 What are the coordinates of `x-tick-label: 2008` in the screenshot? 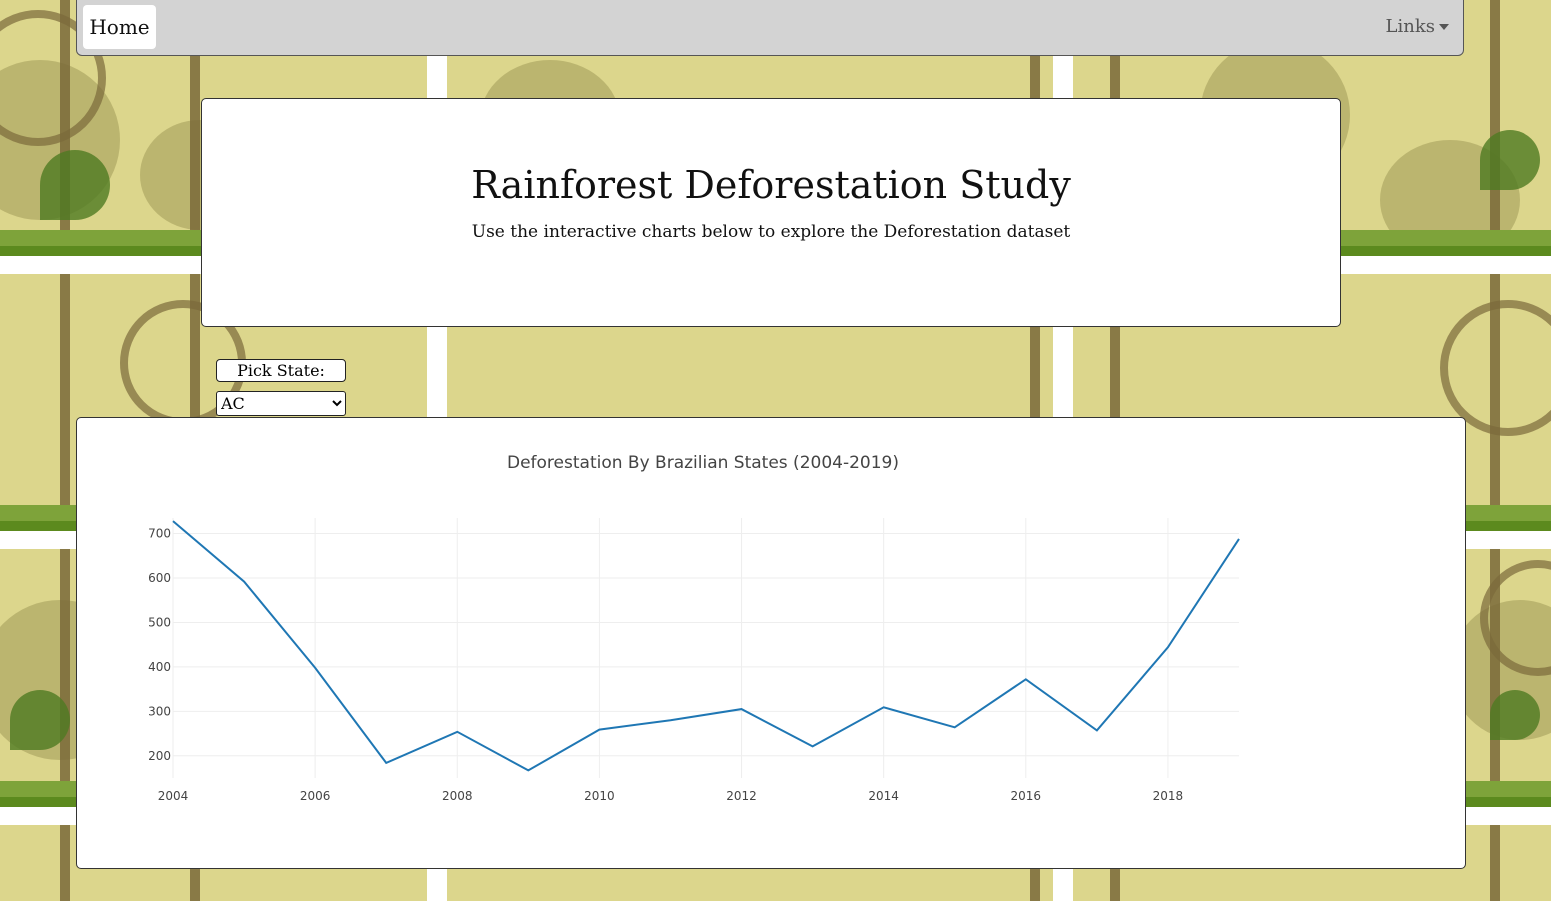 It's located at (457, 796).